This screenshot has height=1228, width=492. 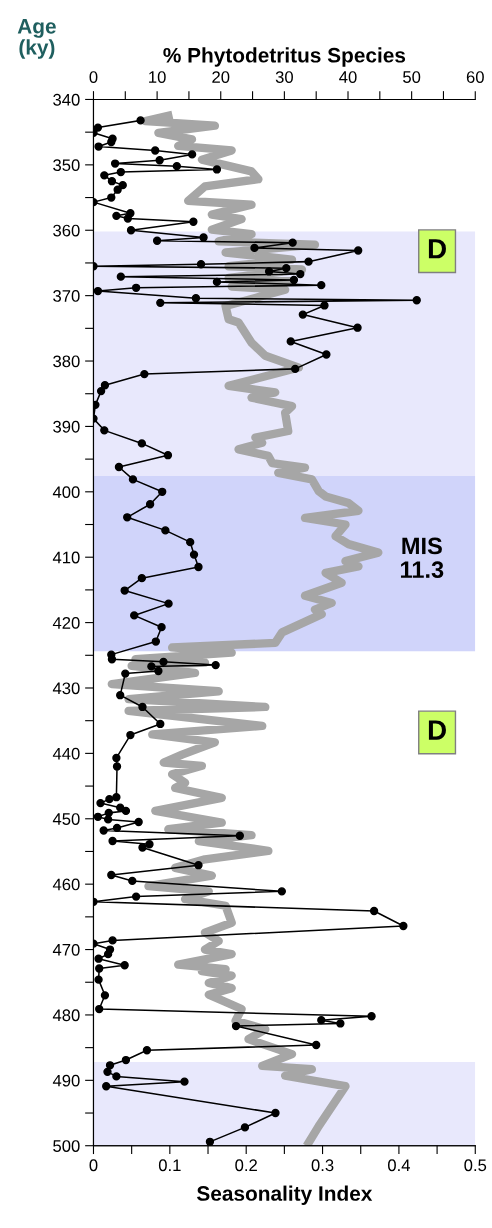 I want to click on y-tick-label: 360, so click(x=66, y=230).